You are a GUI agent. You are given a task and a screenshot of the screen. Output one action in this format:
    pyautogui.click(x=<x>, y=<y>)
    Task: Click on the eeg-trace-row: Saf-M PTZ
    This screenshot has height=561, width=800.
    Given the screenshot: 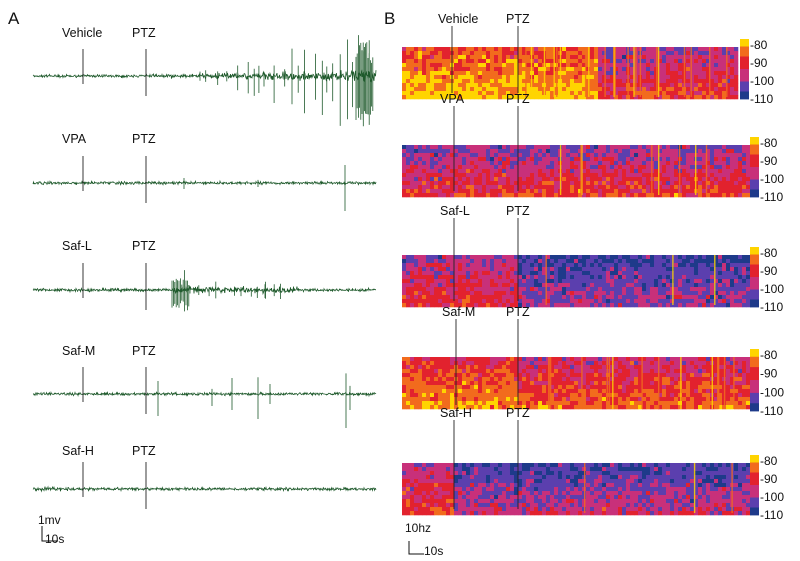 What is the action you would take?
    pyautogui.click(x=204, y=386)
    